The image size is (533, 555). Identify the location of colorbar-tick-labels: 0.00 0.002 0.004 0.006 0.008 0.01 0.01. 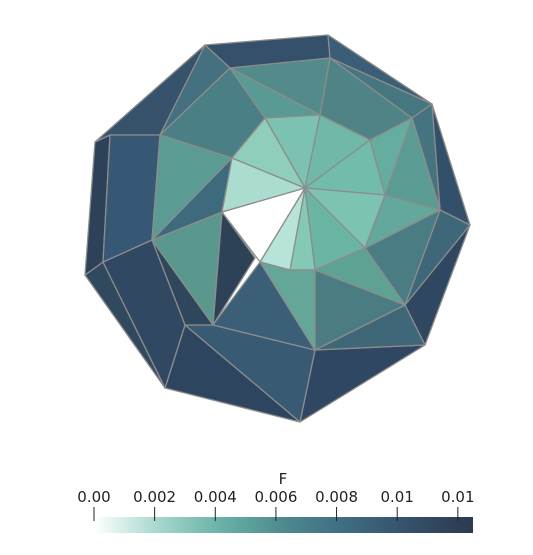
(275, 497).